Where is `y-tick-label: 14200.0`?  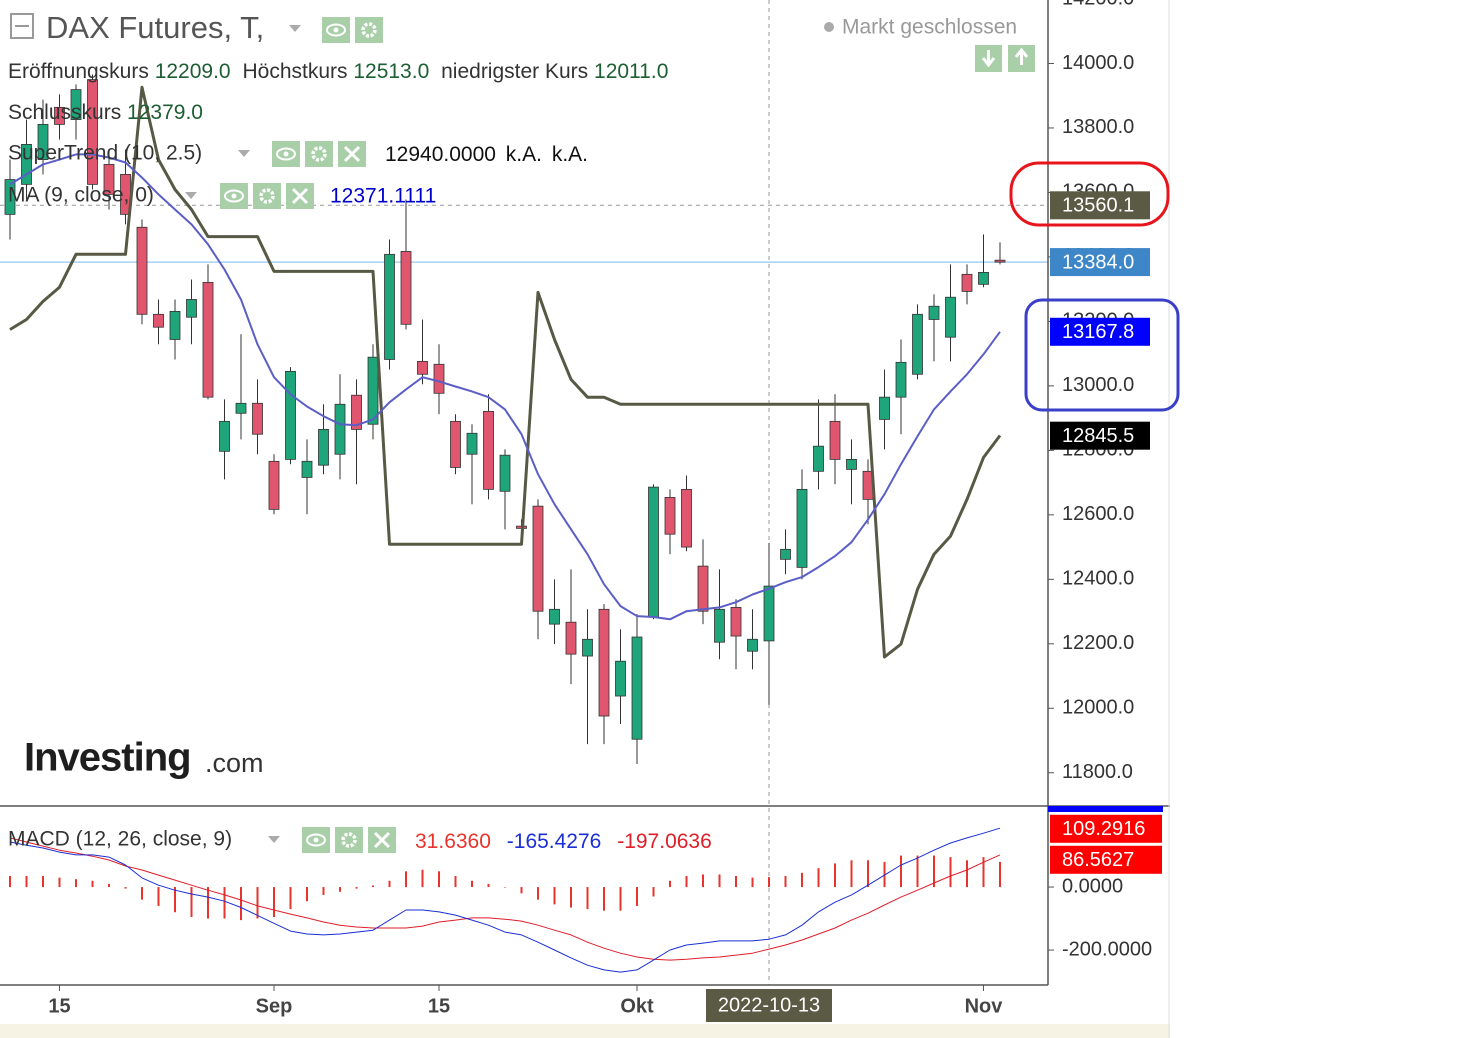
y-tick-label: 14200.0 is located at coordinates (1098, 4).